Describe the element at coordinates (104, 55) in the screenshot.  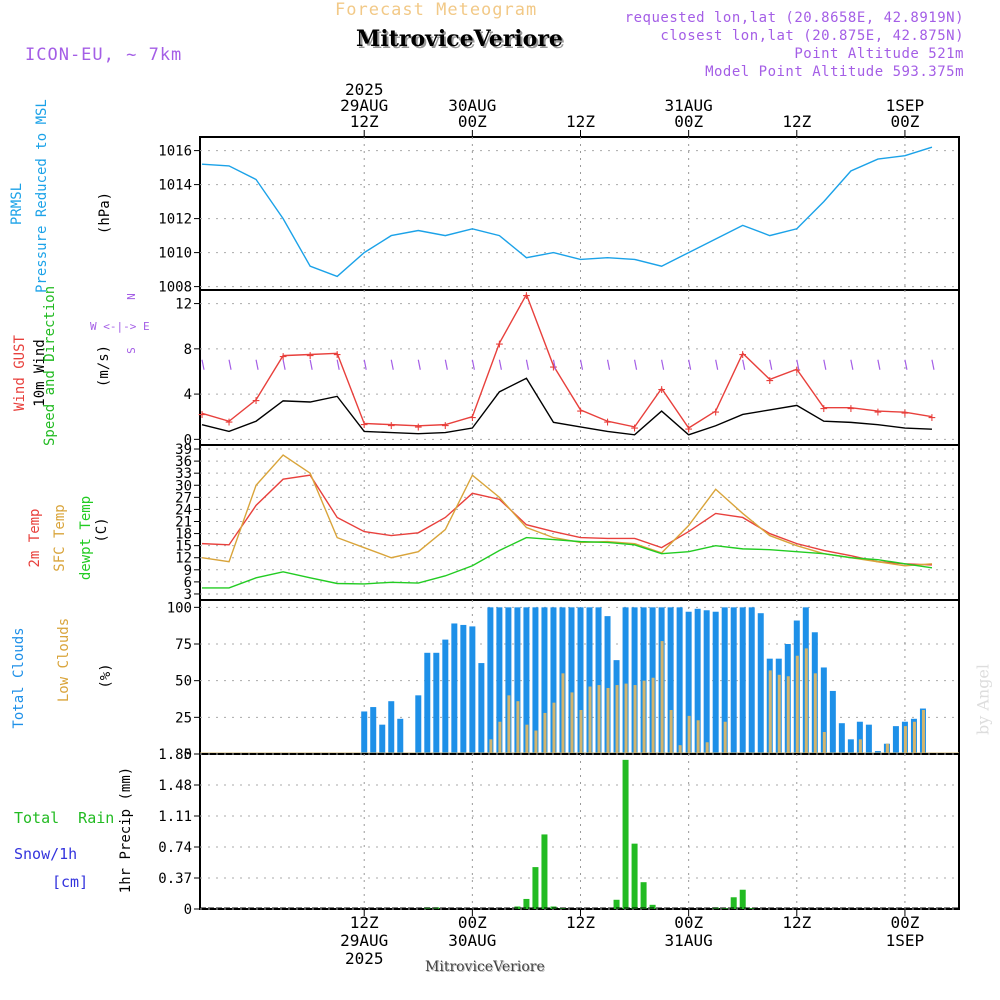
I see `model-label: ICON-EU, ~ 7km` at that location.